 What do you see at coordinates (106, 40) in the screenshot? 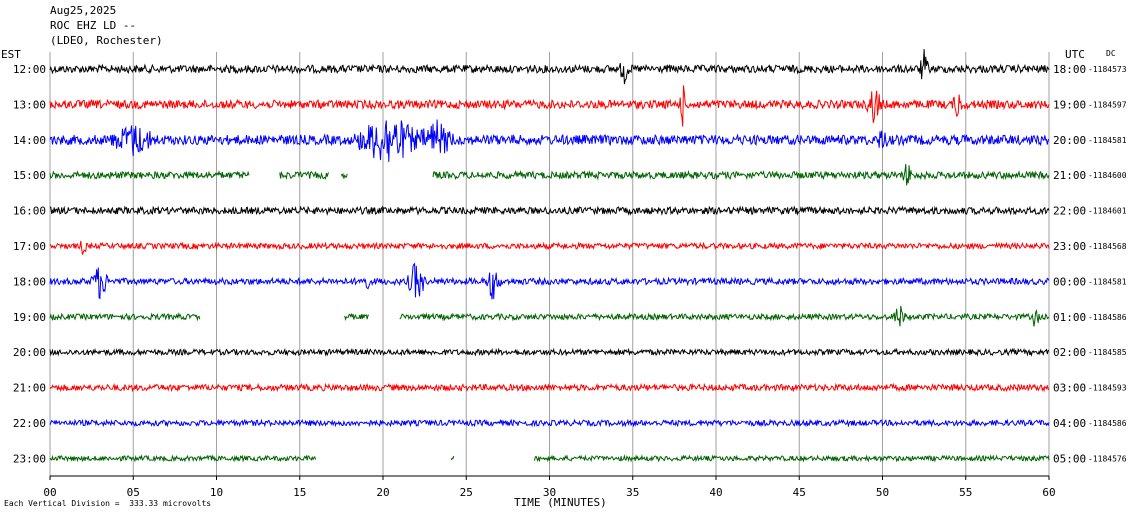
I see `network-name: (LDEO, Rochester)` at bounding box center [106, 40].